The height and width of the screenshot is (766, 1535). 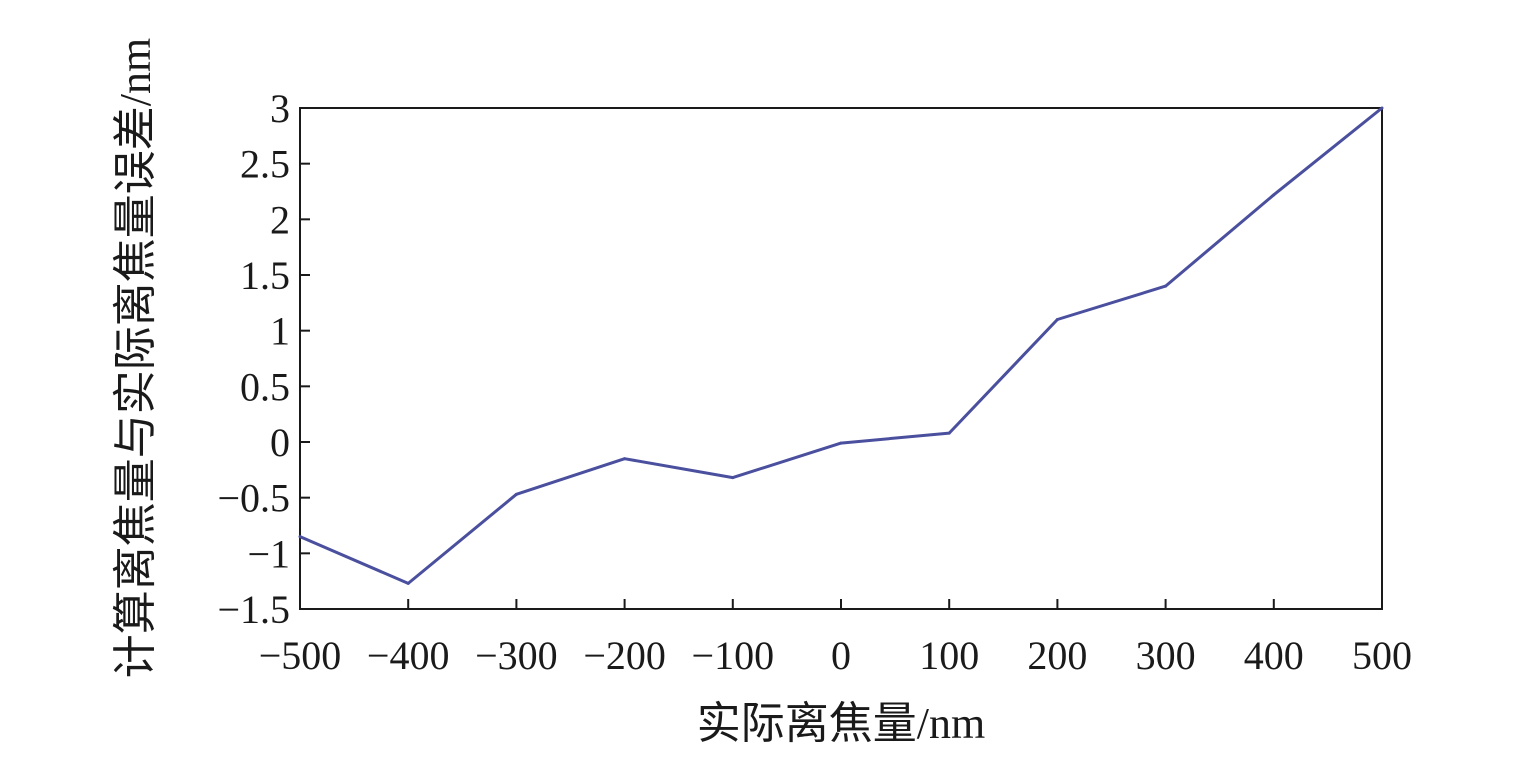 What do you see at coordinates (300, 655) in the screenshot?
I see `x-tick-label: −500` at bounding box center [300, 655].